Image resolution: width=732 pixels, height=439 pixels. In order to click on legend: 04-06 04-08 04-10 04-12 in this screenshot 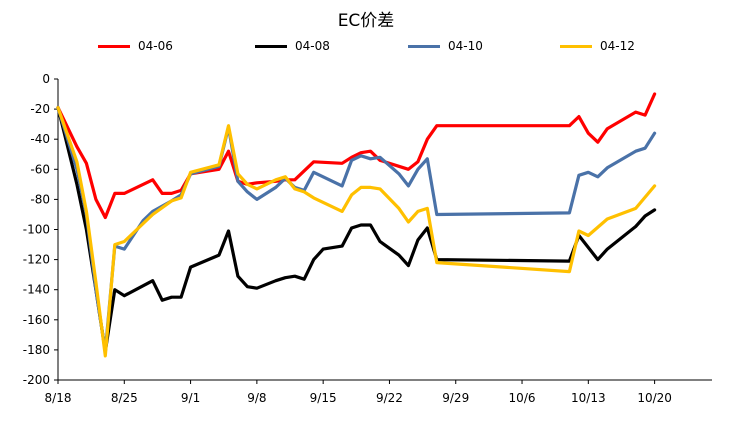, I will do `click(378, 49)`.